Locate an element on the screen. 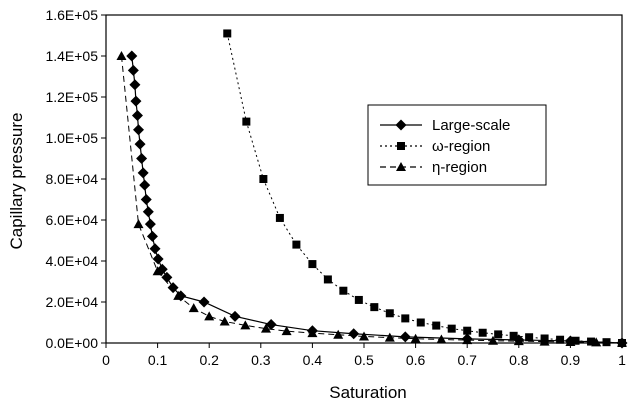 This screenshot has width=635, height=407. legend-label: ω-region is located at coordinates (461, 146).